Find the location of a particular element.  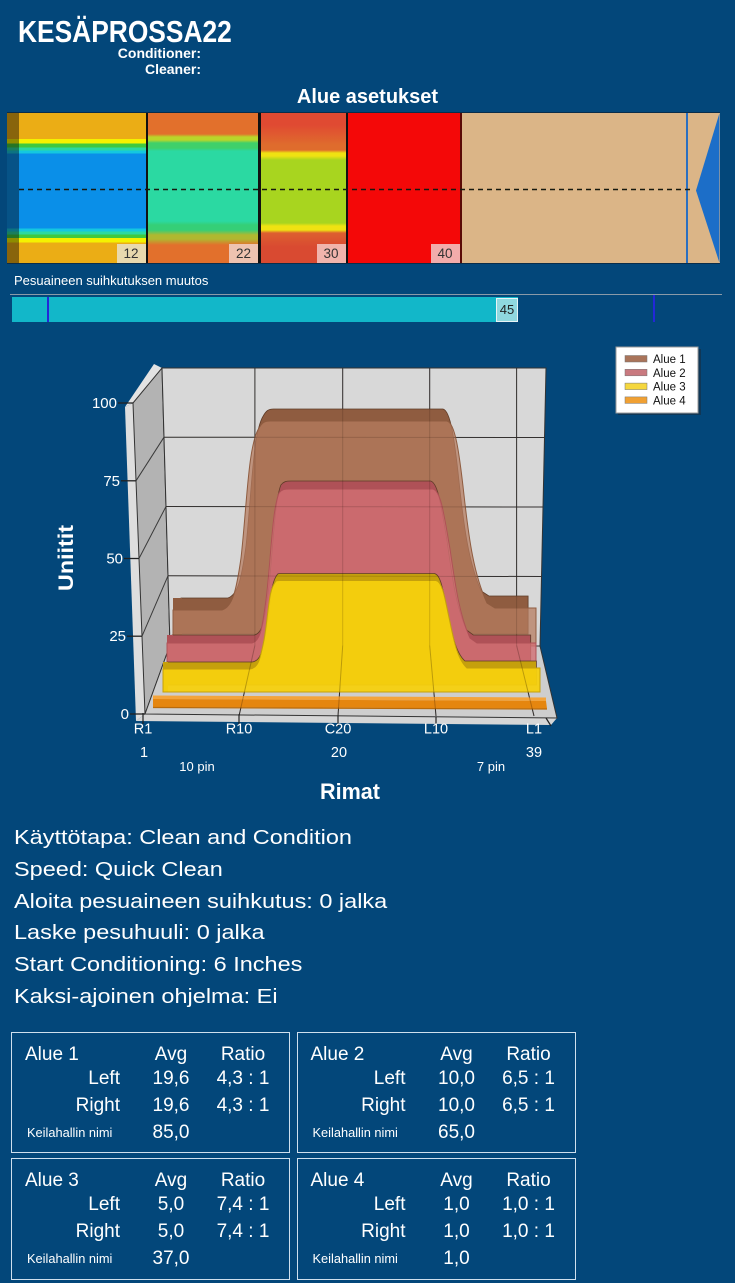

svg-text: 7 pin is located at coordinates (491, 766).